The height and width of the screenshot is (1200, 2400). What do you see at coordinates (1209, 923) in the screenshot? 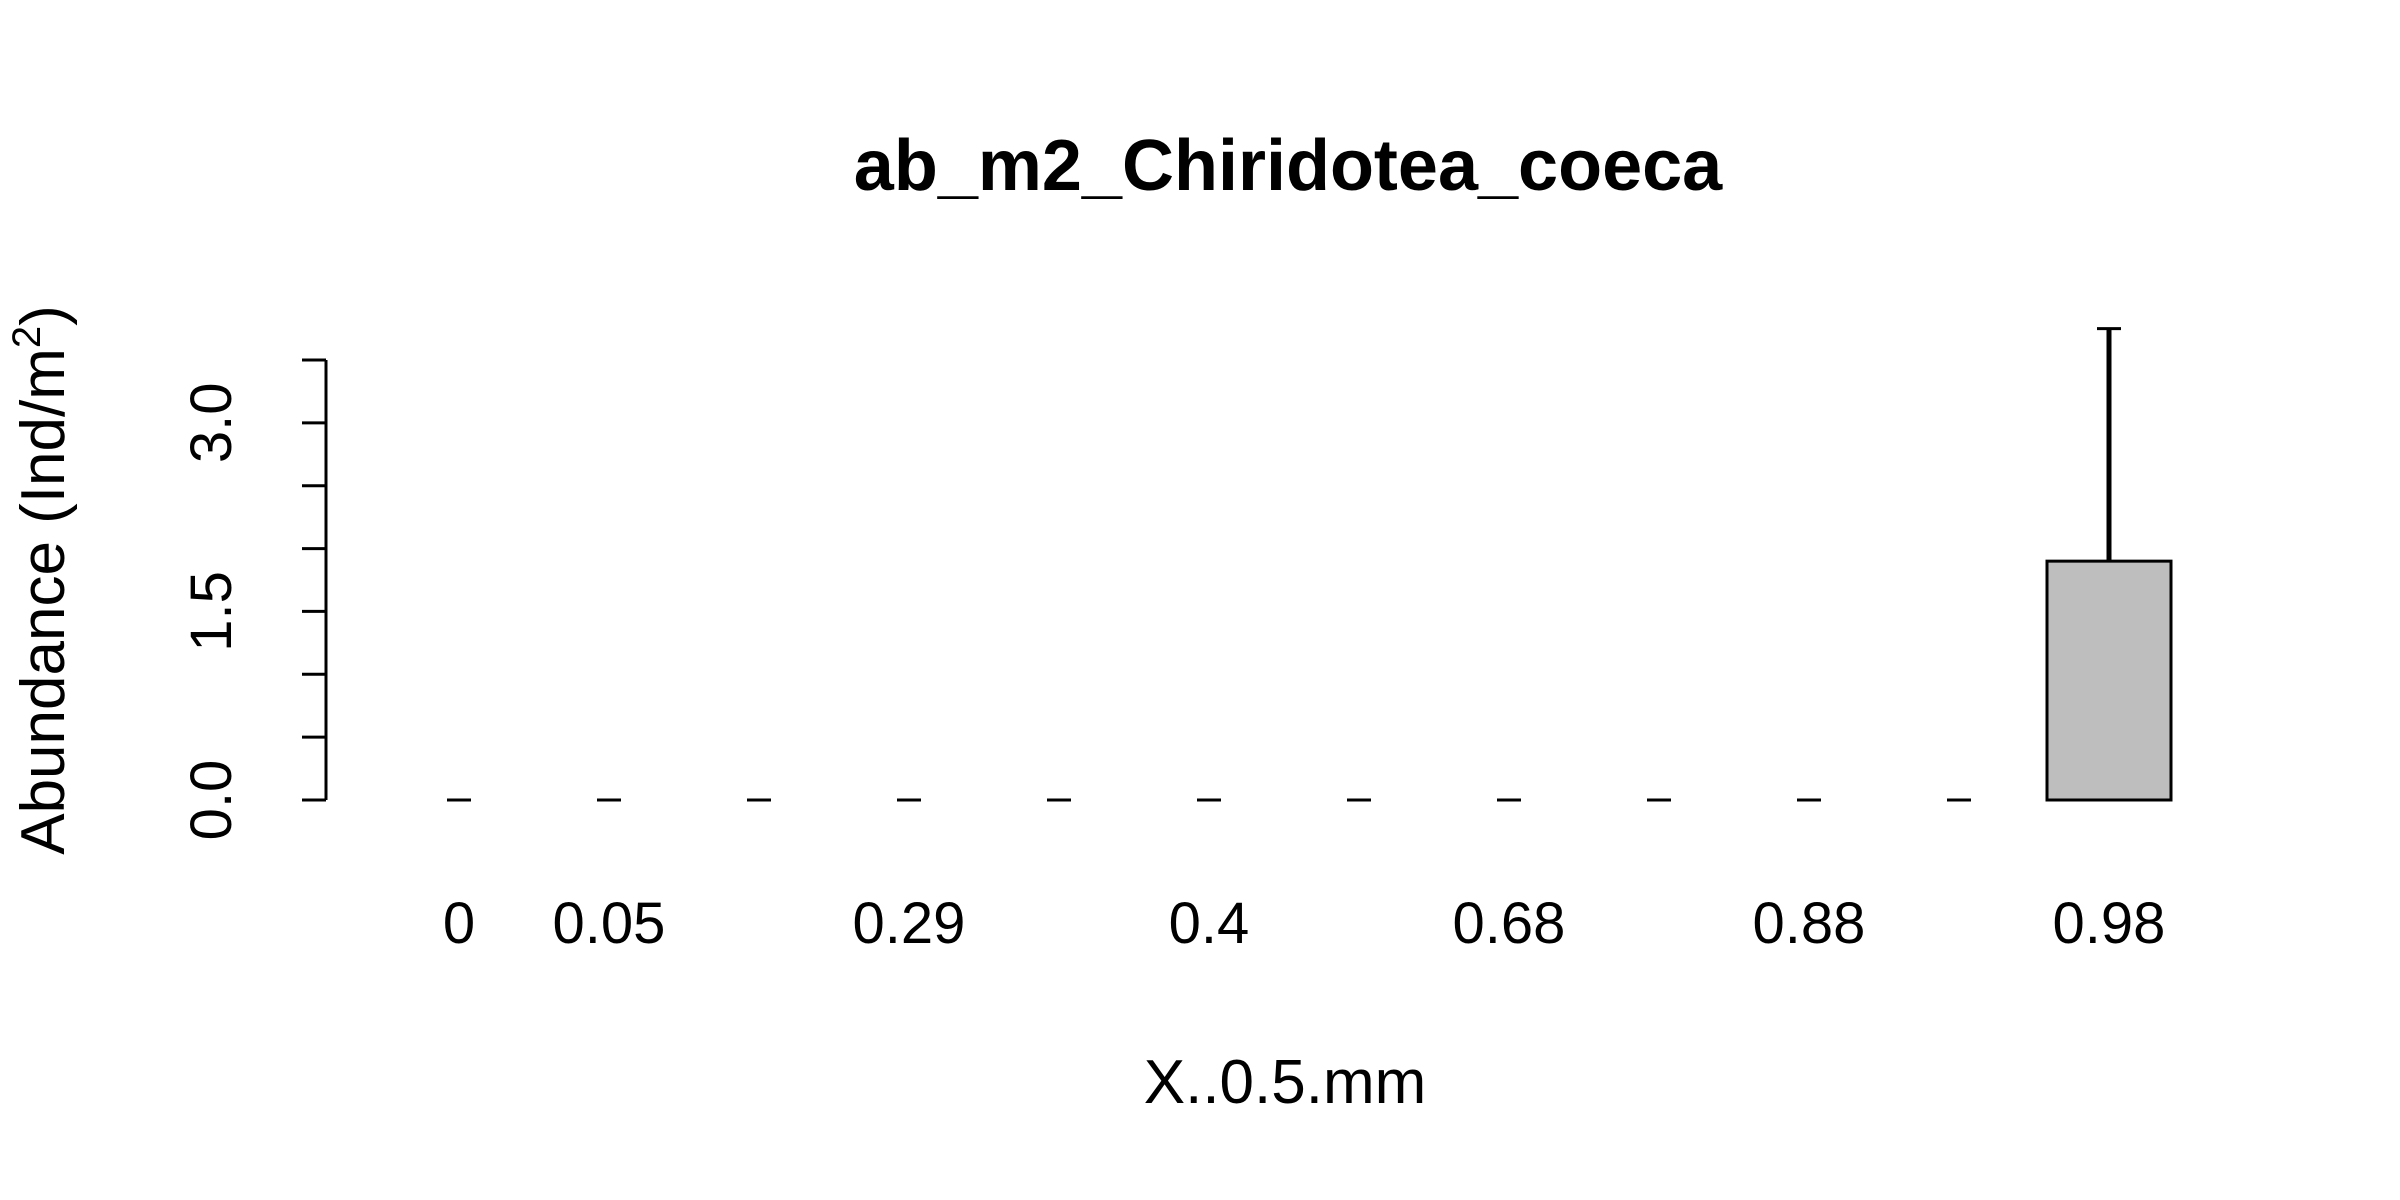
I see `x-tick-label: 0.4` at bounding box center [1209, 923].